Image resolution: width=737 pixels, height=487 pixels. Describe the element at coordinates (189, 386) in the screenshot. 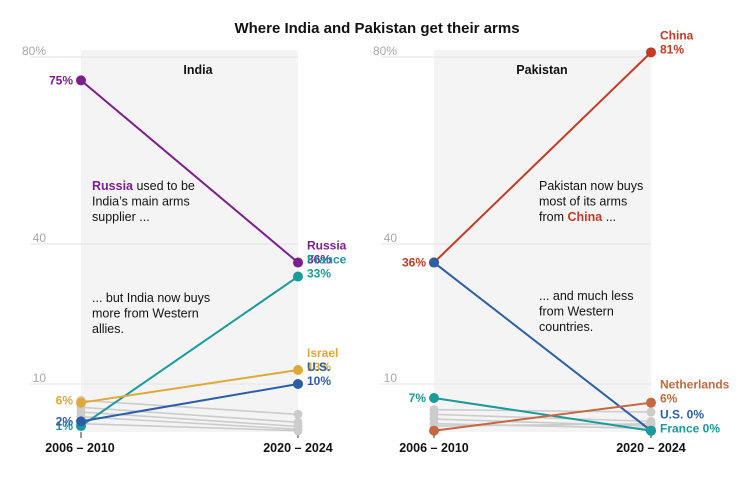

I see `series-line-israel` at that location.